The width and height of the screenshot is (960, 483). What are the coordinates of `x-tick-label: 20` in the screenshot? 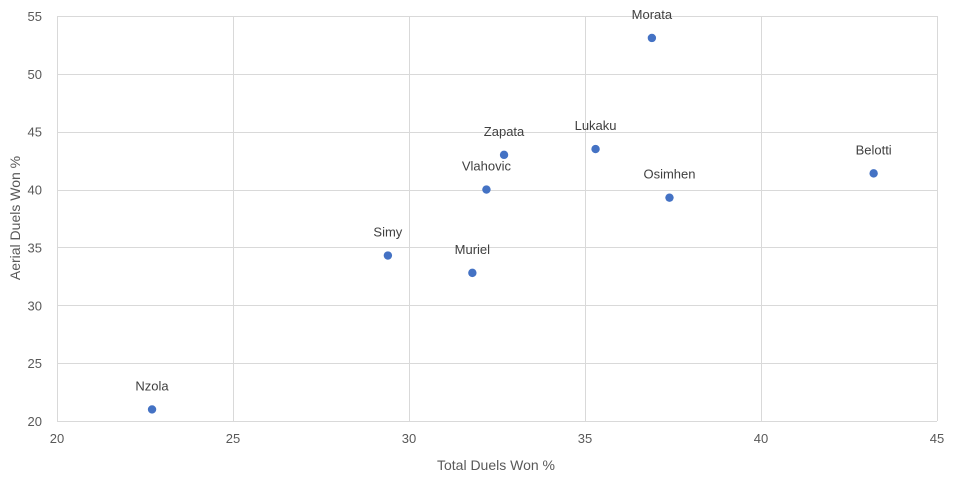 It's located at (57, 438).